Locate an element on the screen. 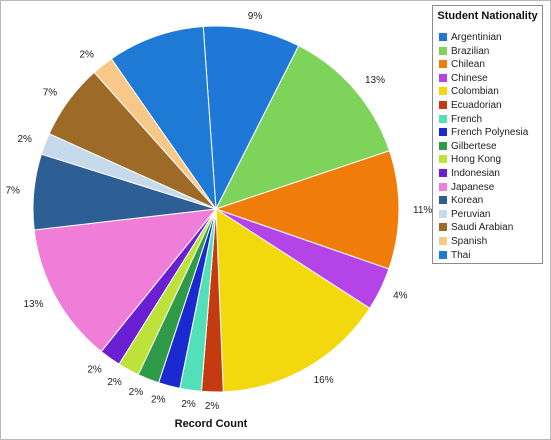 The image size is (551, 440). legend-item: Japanese is located at coordinates (490, 187).